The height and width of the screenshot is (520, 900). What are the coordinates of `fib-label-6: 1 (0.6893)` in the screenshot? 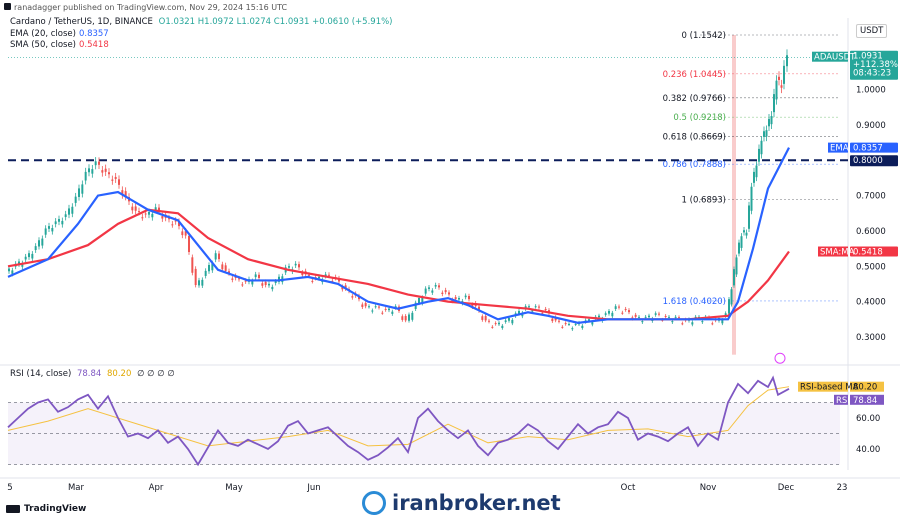 It's located at (704, 200).